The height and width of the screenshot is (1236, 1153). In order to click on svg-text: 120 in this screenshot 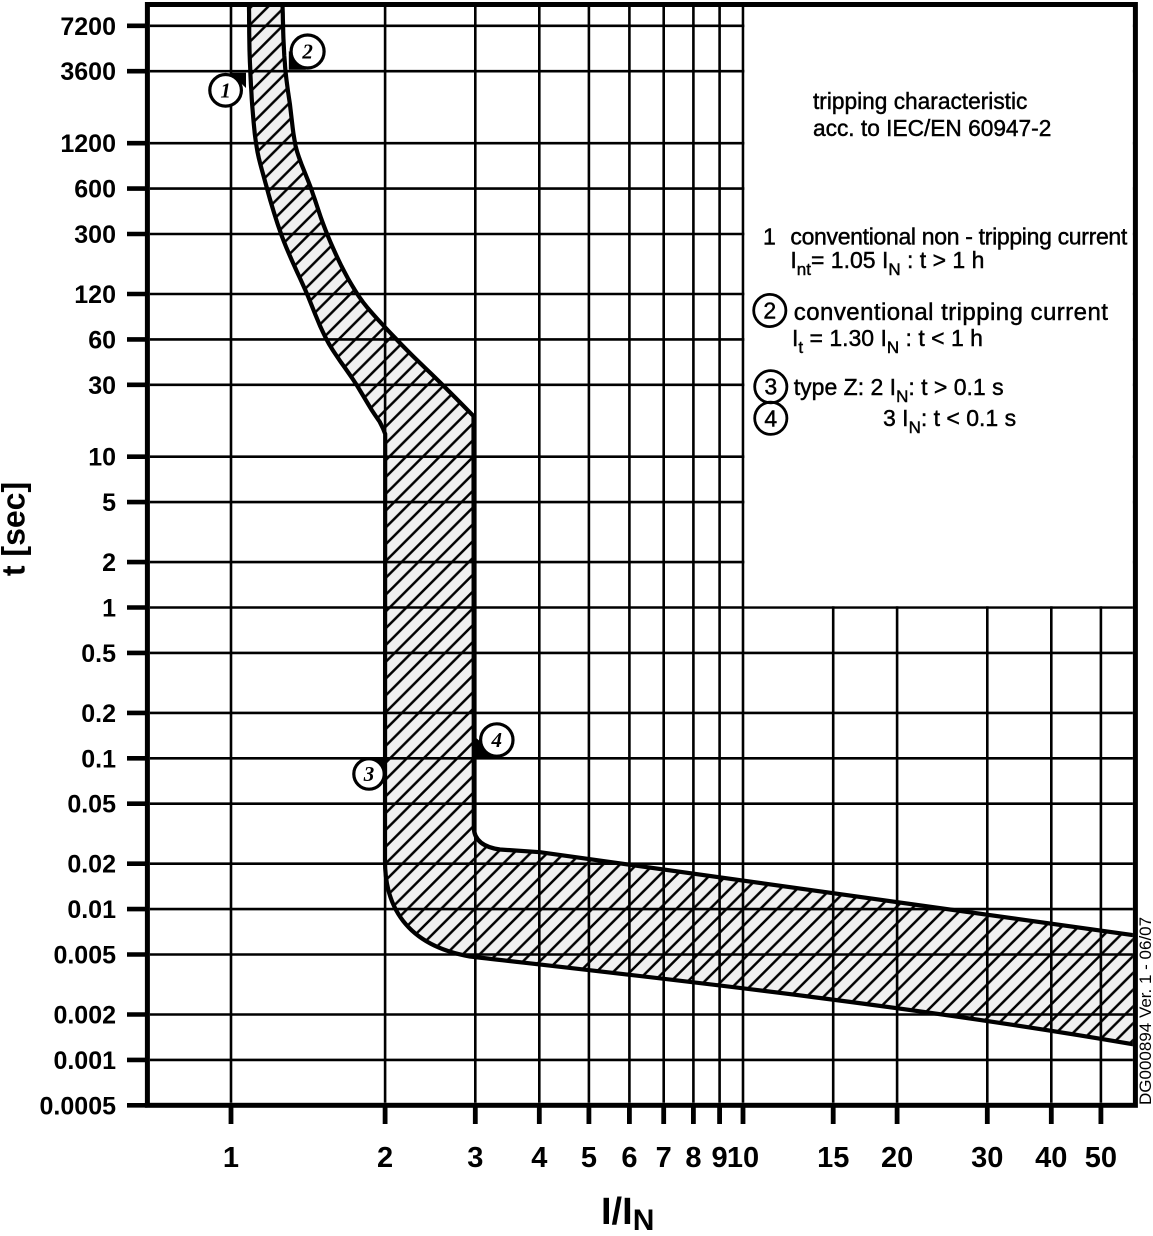, I will do `click(95, 295)`.